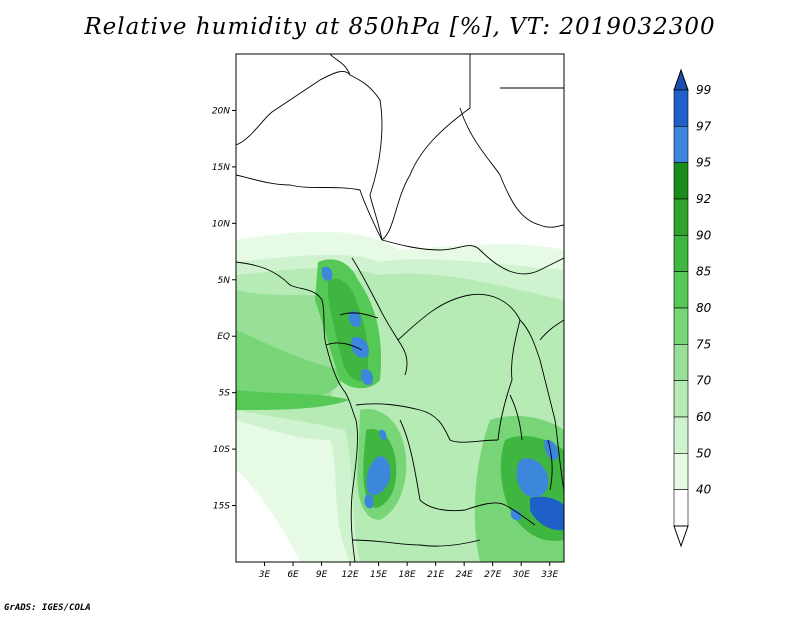 Image resolution: width=800 pixels, height=618 pixels. I want to click on colorbar-label: 50, so click(704, 453).